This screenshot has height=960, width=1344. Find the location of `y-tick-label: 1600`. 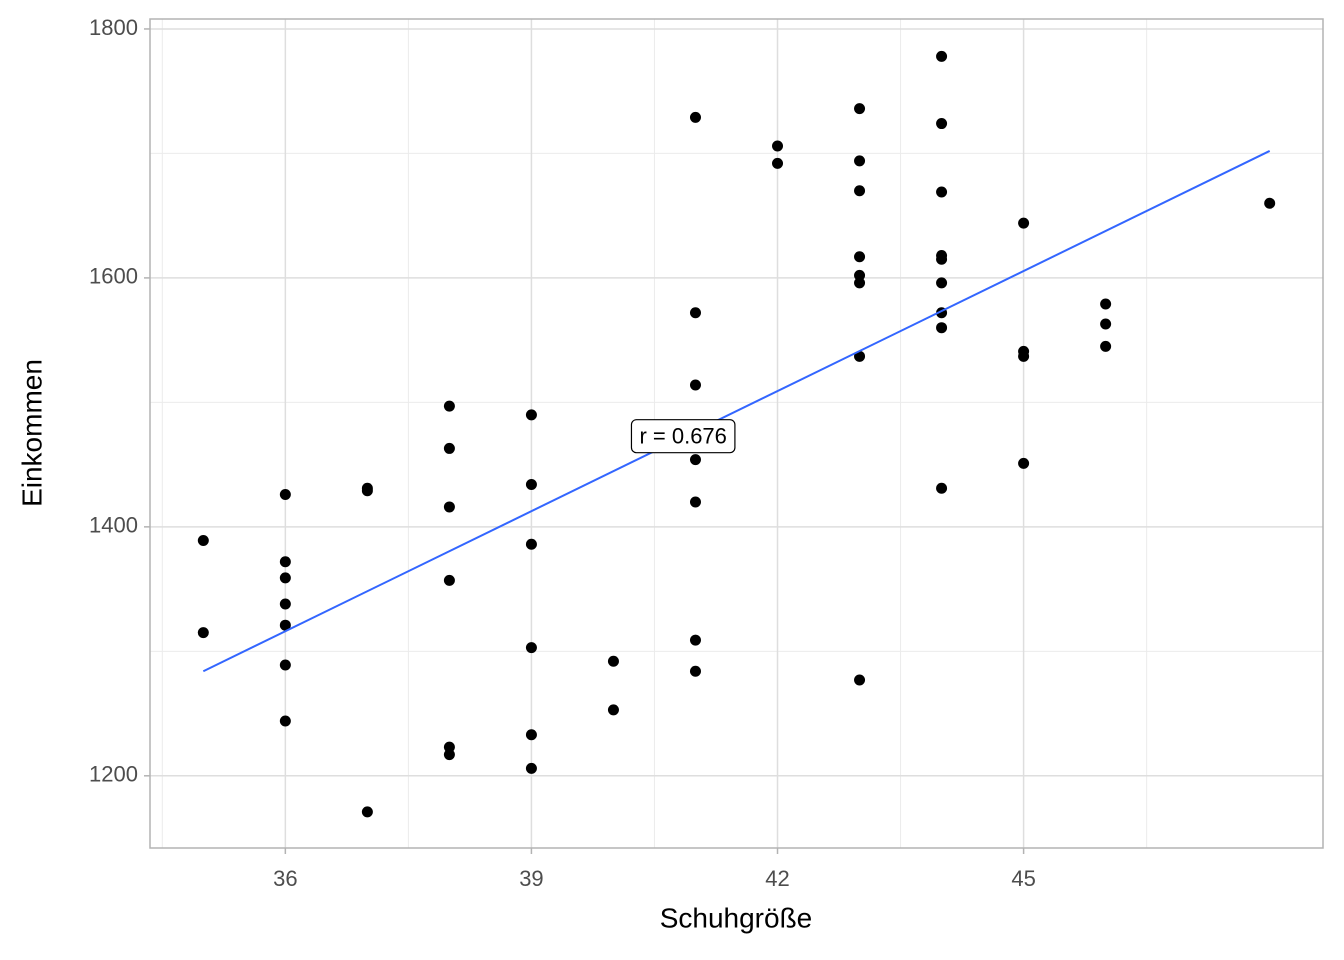

y-tick-label: 1600 is located at coordinates (113, 276).